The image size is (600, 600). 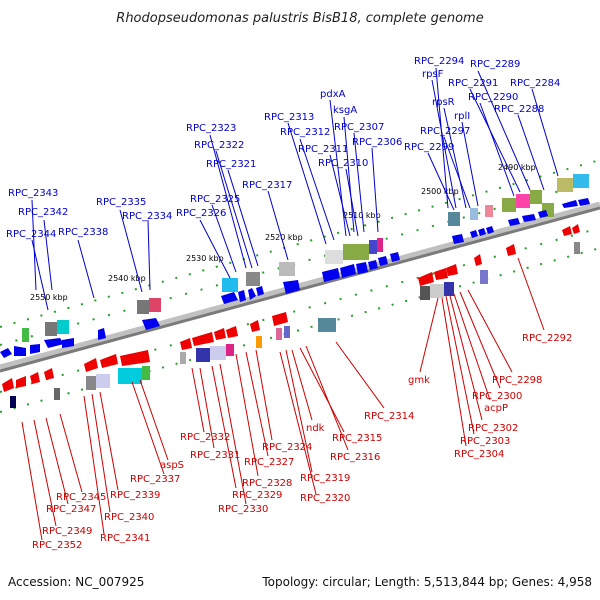 I want to click on gene-label: RPC_2325, so click(x=215, y=199).